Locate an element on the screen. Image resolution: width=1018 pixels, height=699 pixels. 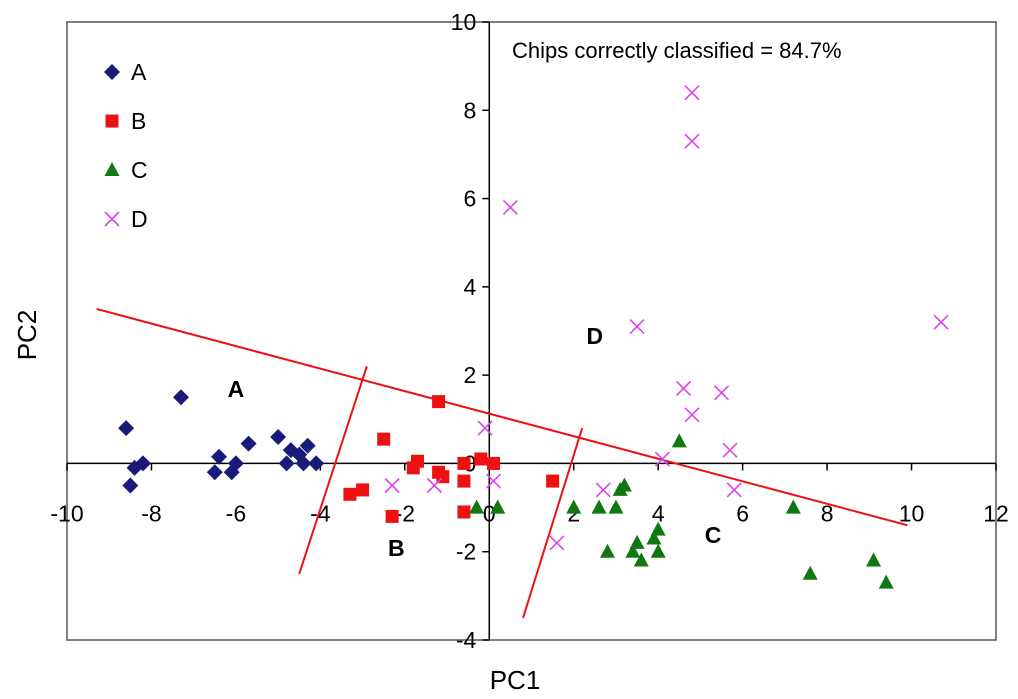
y-tick-label: 2 is located at coordinates (469, 375).